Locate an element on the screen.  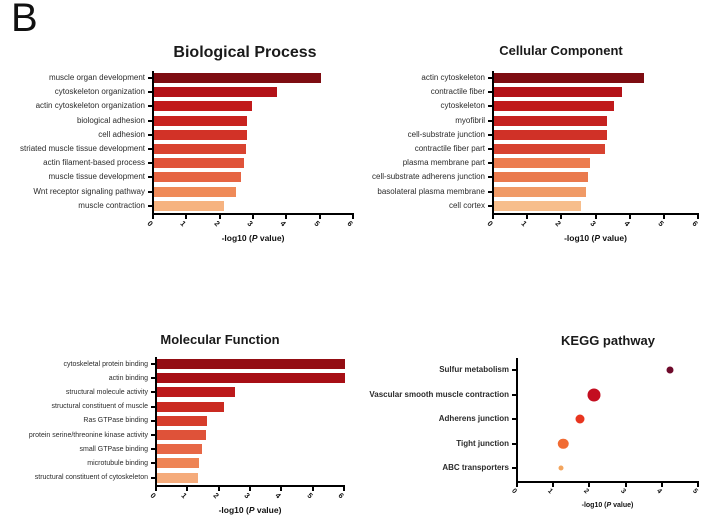
bar-row: Wnt receptor signaling pathway is located at coordinates (178, 192).